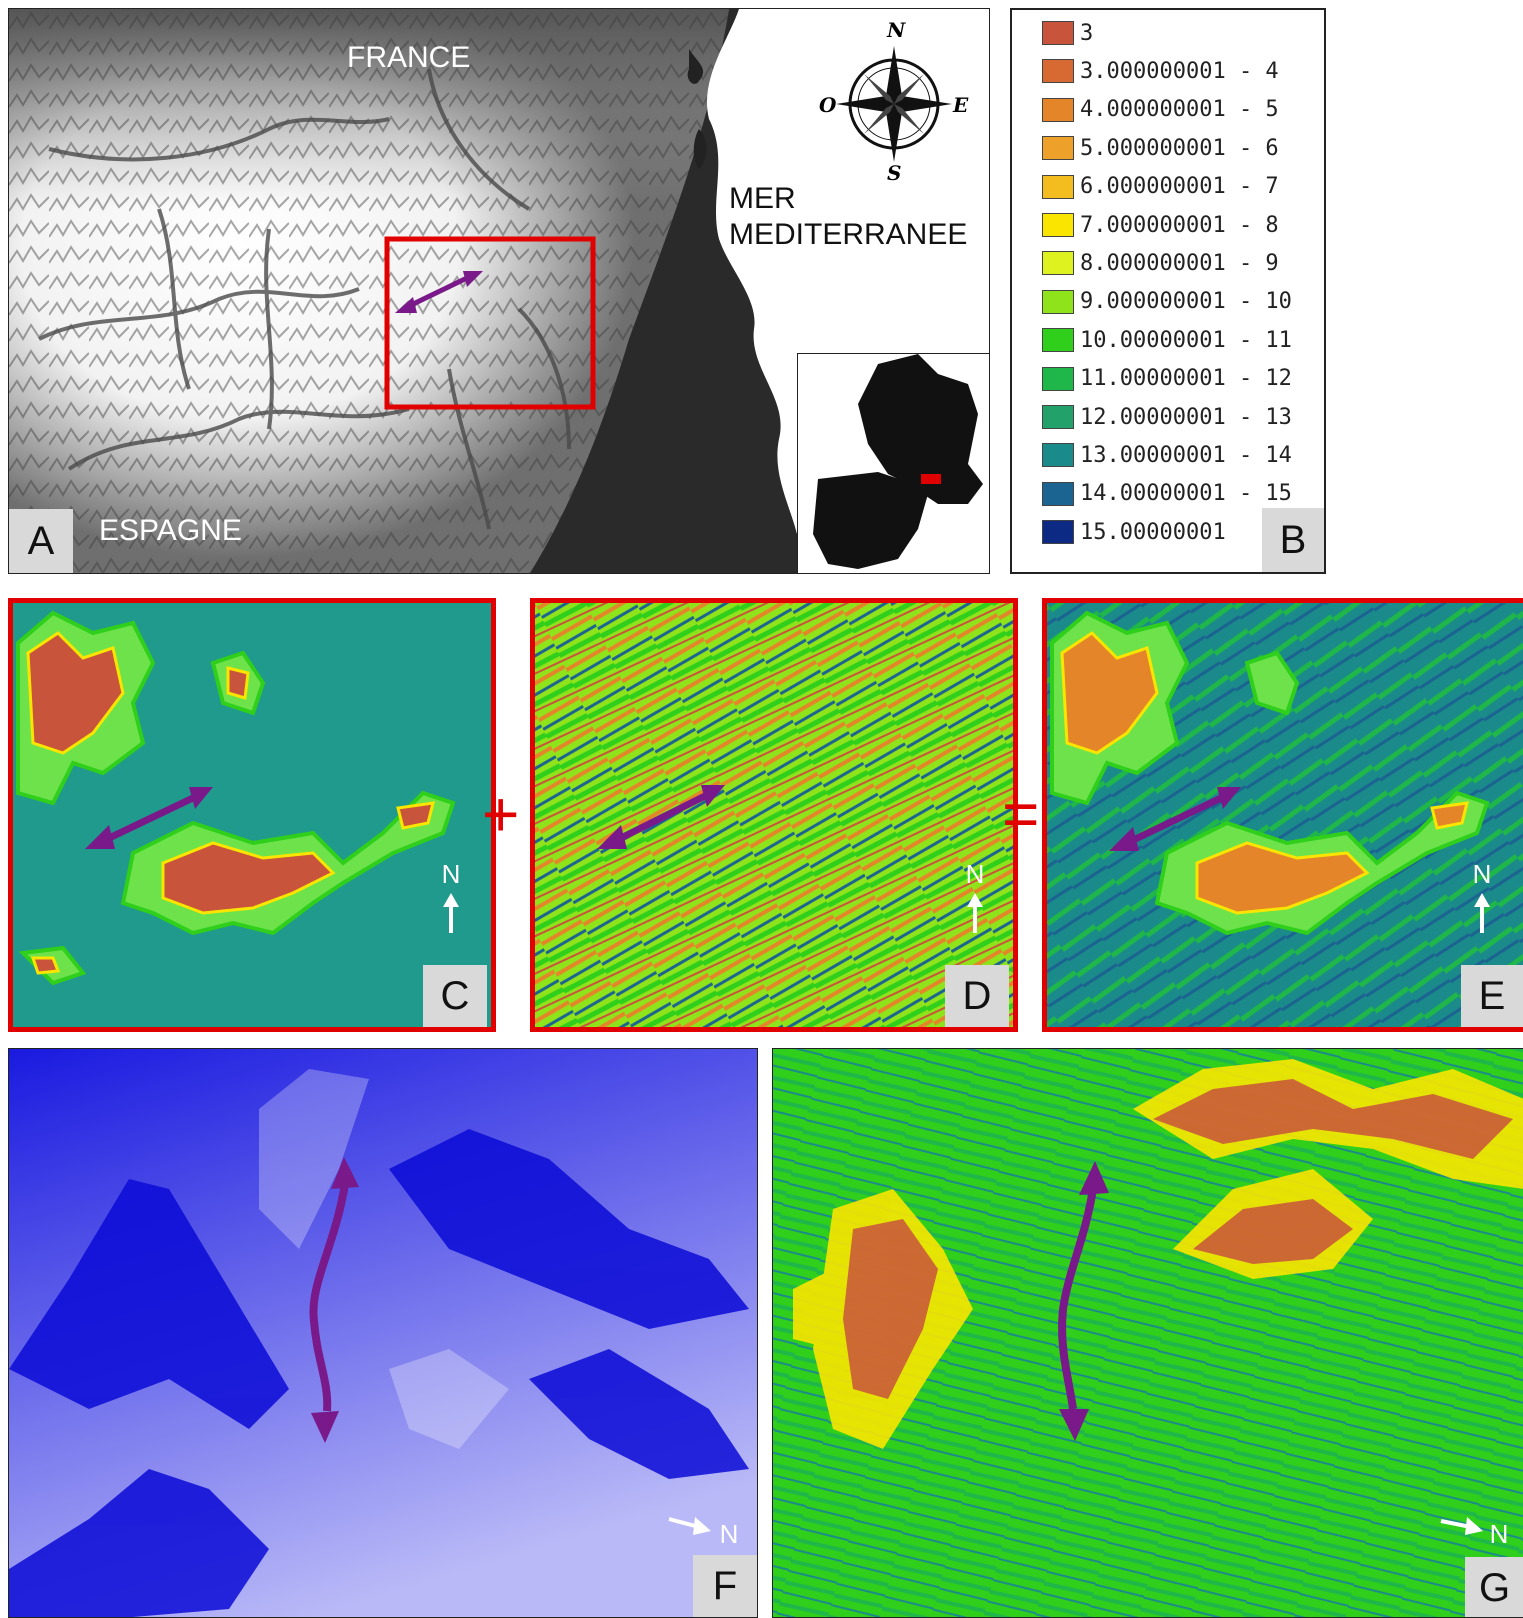 This screenshot has height=1618, width=1523. Describe the element at coordinates (1179, 263) in the screenshot. I see `legend-label: 8.000000001 - 9` at that location.